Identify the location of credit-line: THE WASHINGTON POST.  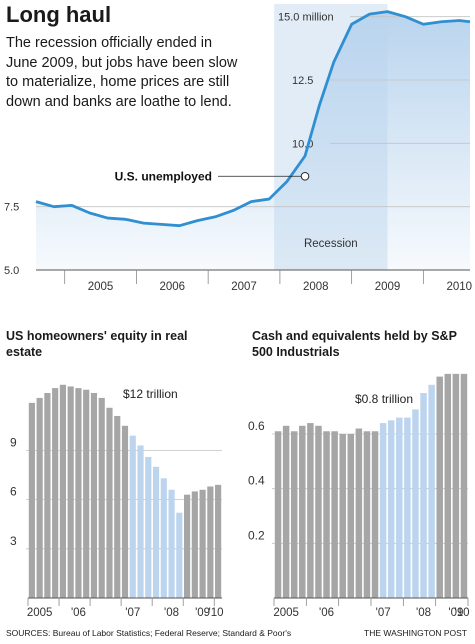
(415, 633).